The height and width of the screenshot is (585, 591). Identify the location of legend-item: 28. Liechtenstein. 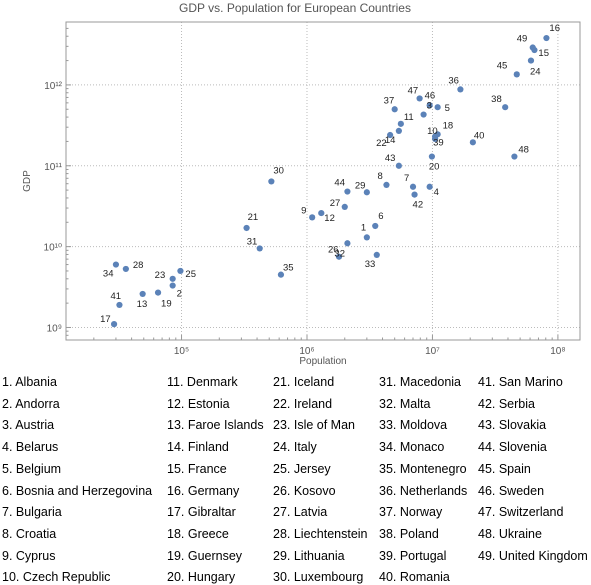
(320, 533).